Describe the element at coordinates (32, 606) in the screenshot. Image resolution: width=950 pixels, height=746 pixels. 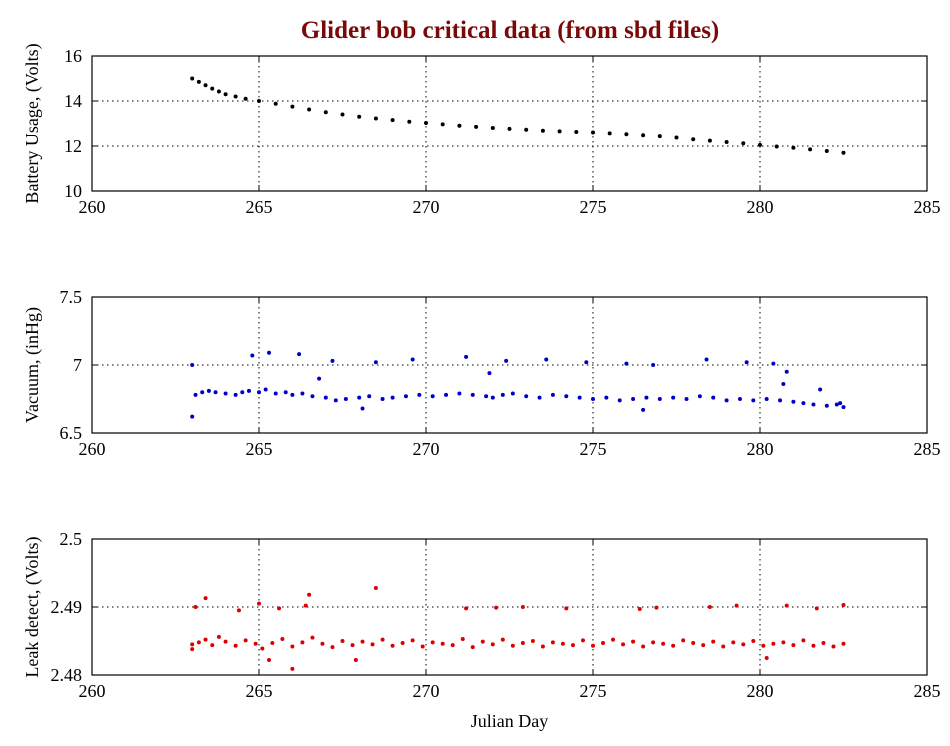
I see `leak-y-axis-label: Leak detect, (Volts)` at that location.